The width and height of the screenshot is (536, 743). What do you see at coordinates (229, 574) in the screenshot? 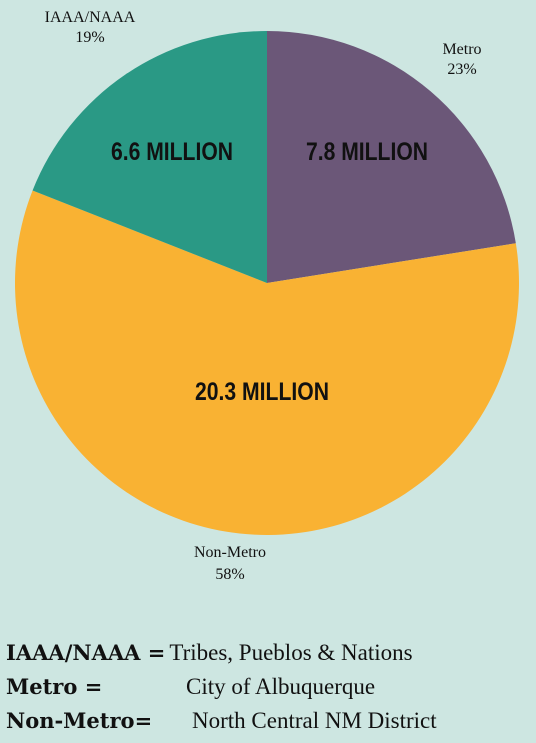
I see `slice-percent-label-non-metro: 58%` at bounding box center [229, 574].